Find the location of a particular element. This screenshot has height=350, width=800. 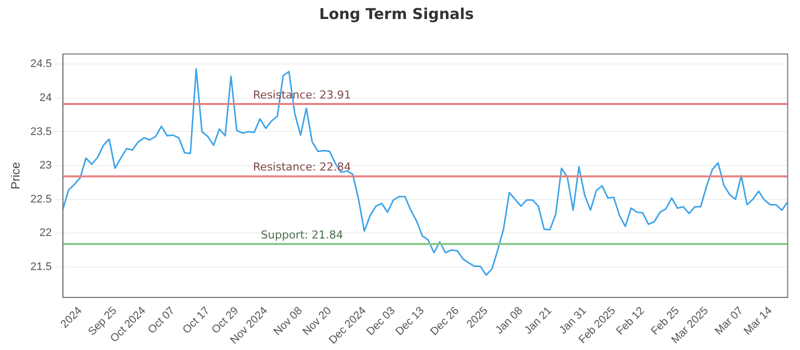

y-tick-label: 22.5 is located at coordinates (41, 199).